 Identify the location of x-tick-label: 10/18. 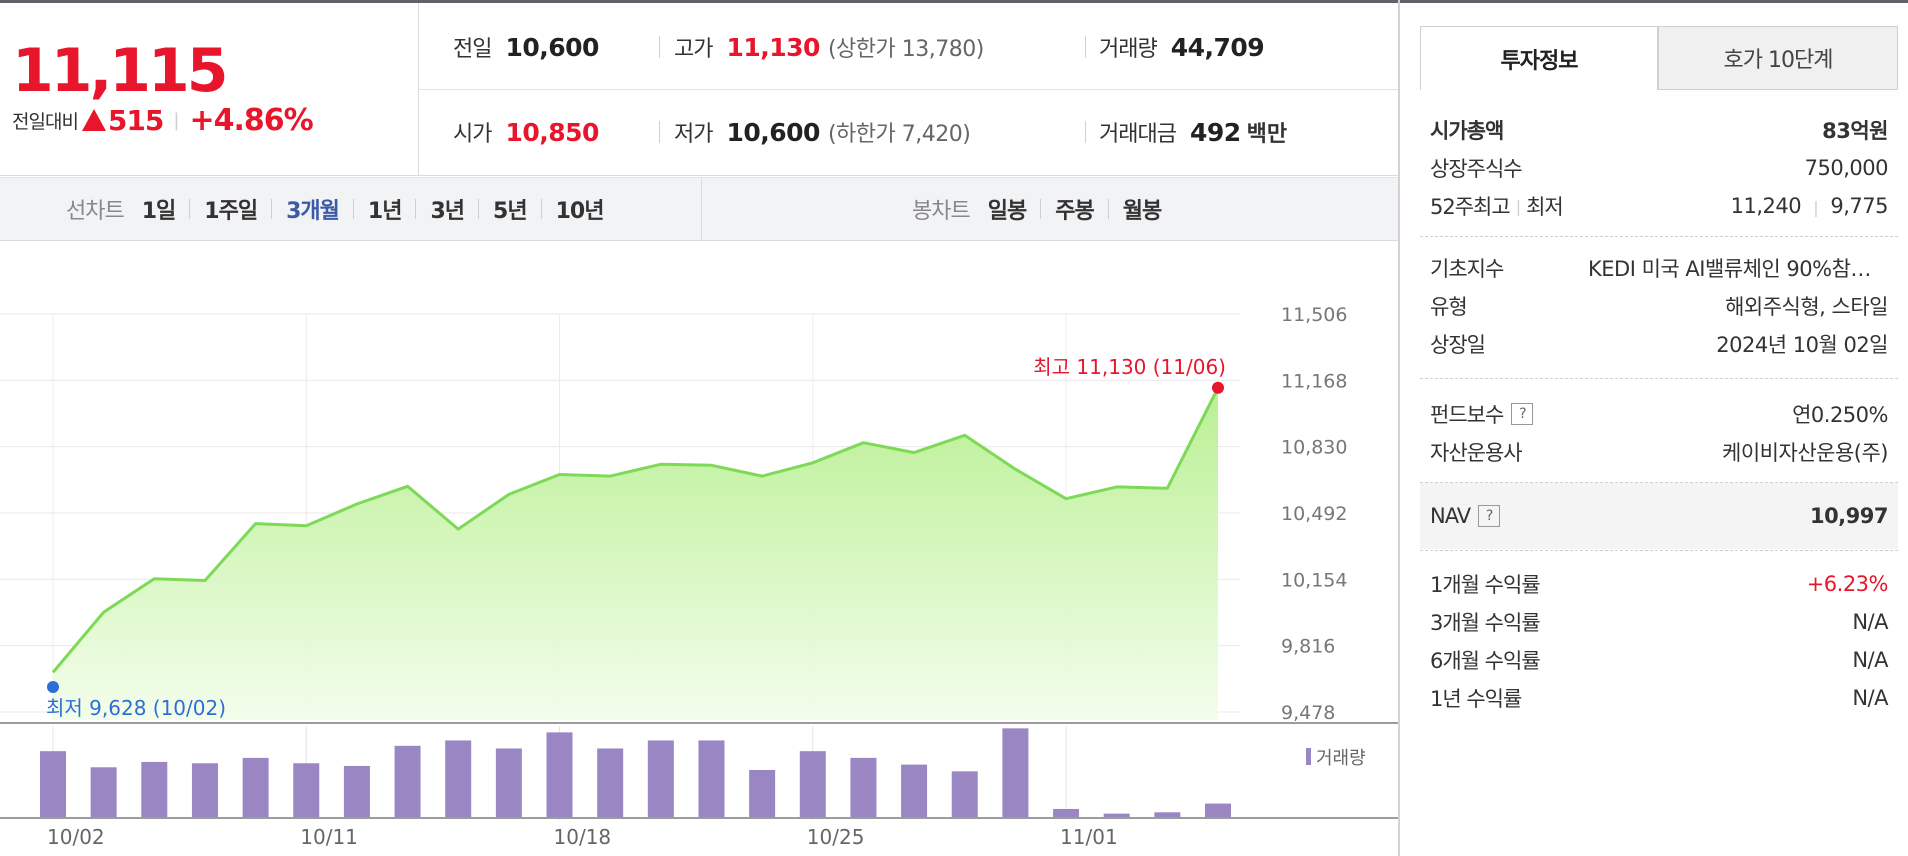
(583, 837).